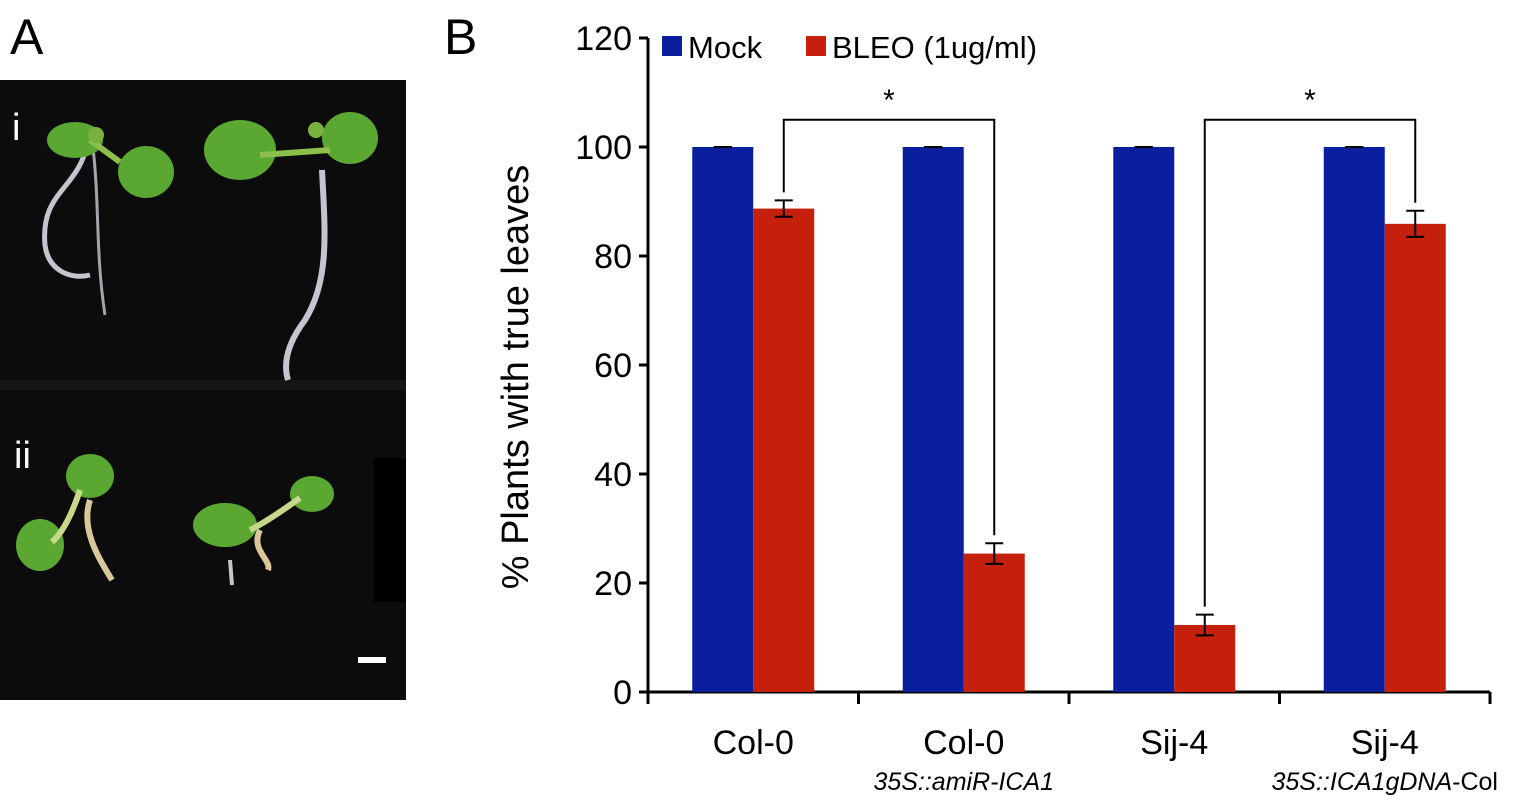 This screenshot has width=1524, height=800. Describe the element at coordinates (291, 246) in the screenshot. I see `seedling-i-right` at that location.